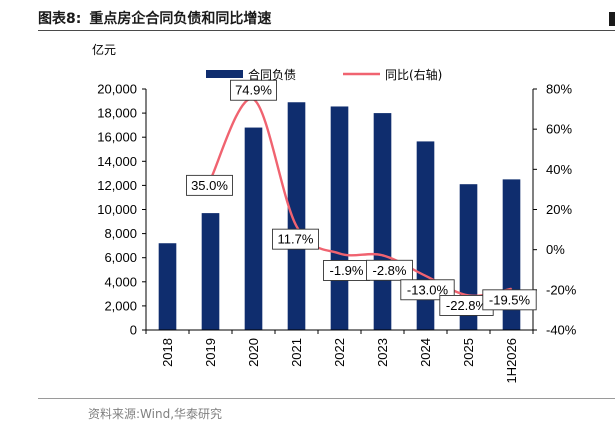 Image resolution: width=615 pixels, height=434 pixels. What do you see at coordinates (324, 74) in the screenshot?
I see `legend: 合同负债 同比(右轴)` at bounding box center [324, 74].